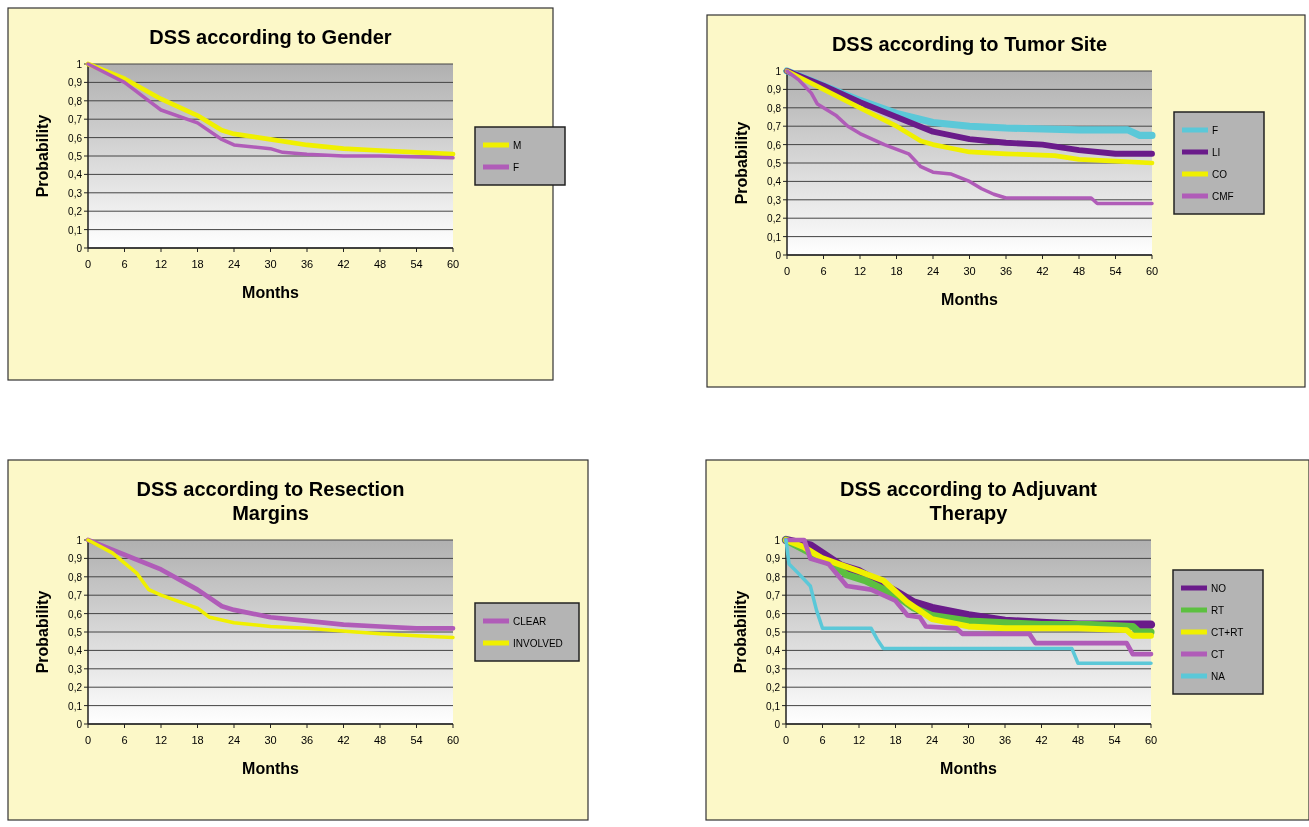 The height and width of the screenshot is (827, 1309). What do you see at coordinates (530, 621) in the screenshot?
I see `legend-label: CLEAR` at bounding box center [530, 621].